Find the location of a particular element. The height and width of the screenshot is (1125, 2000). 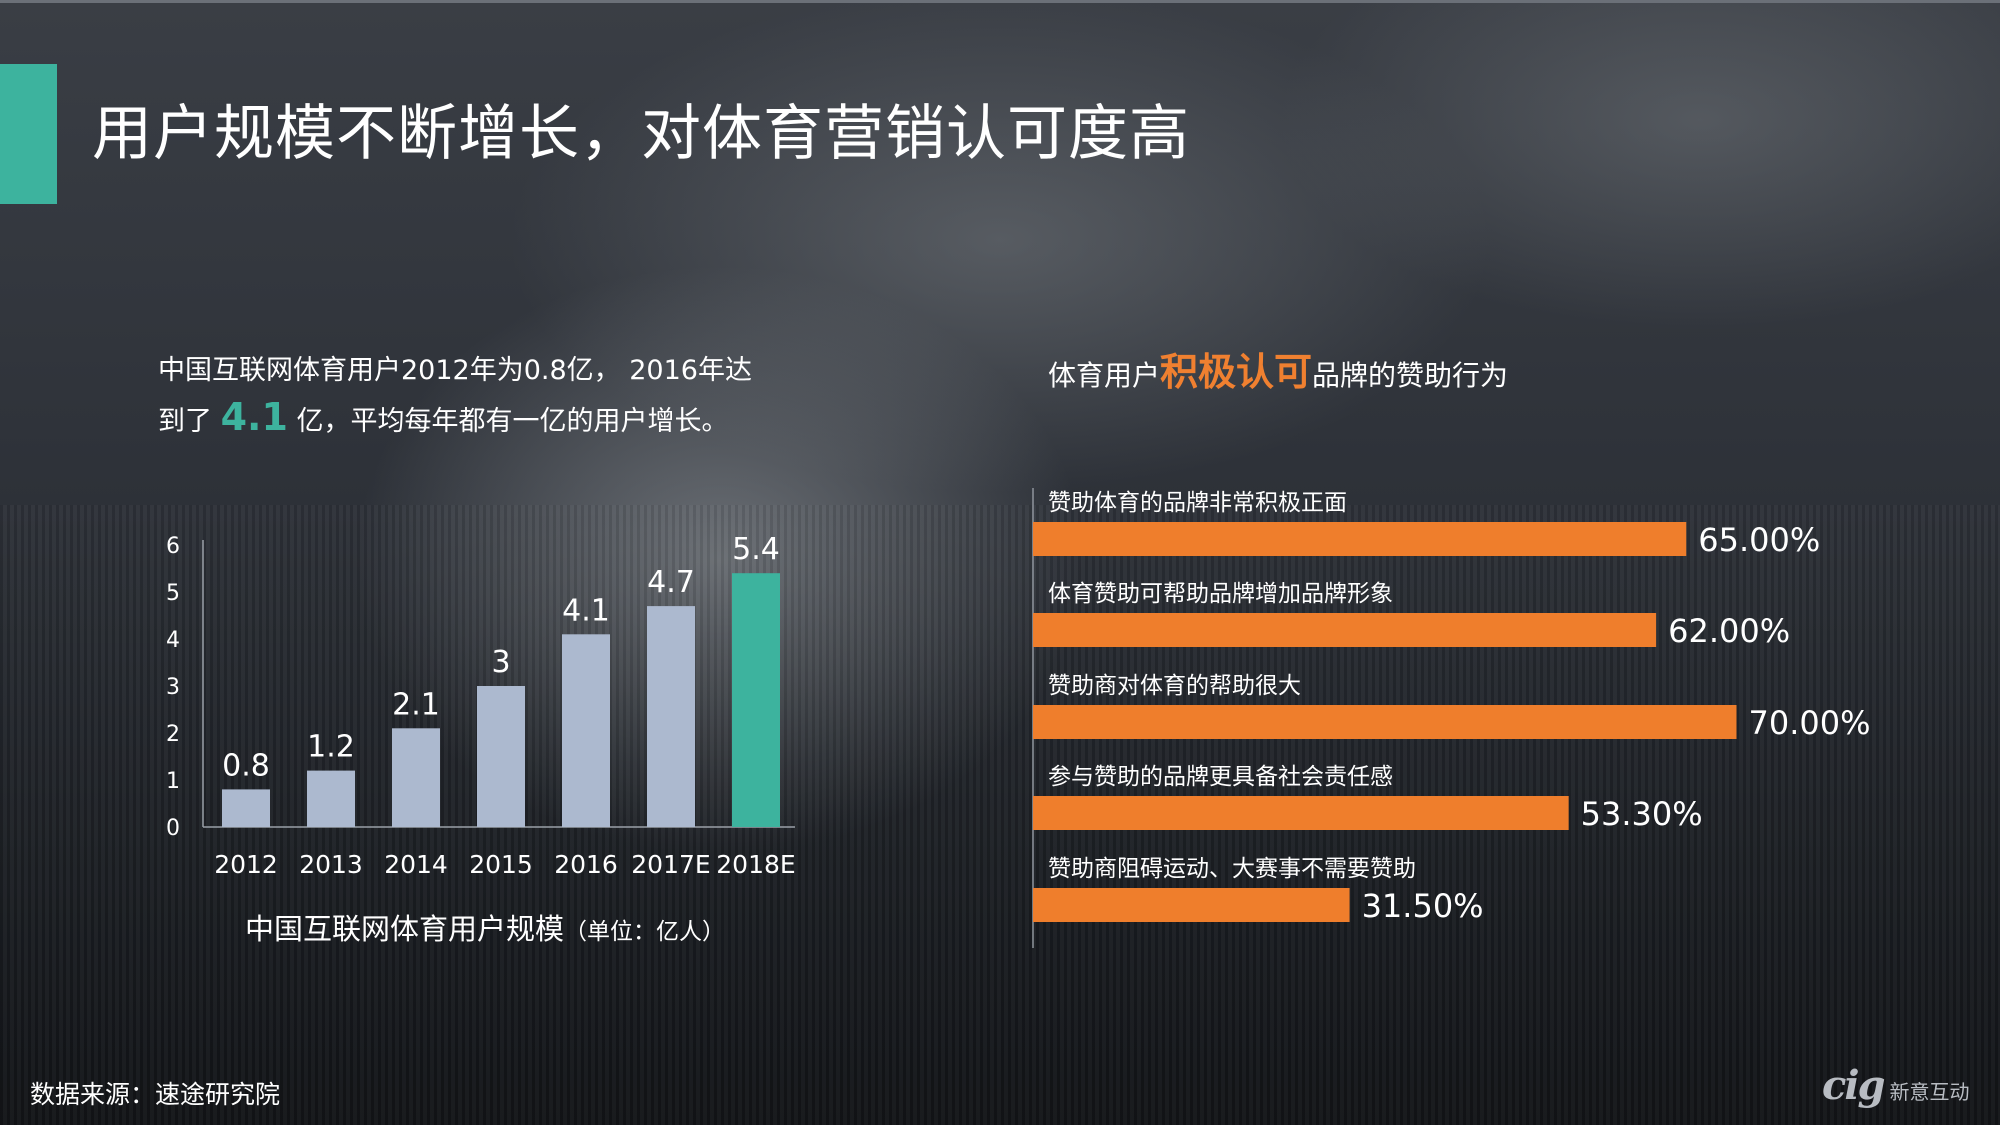

y-tick-label: 4 is located at coordinates (173, 640).